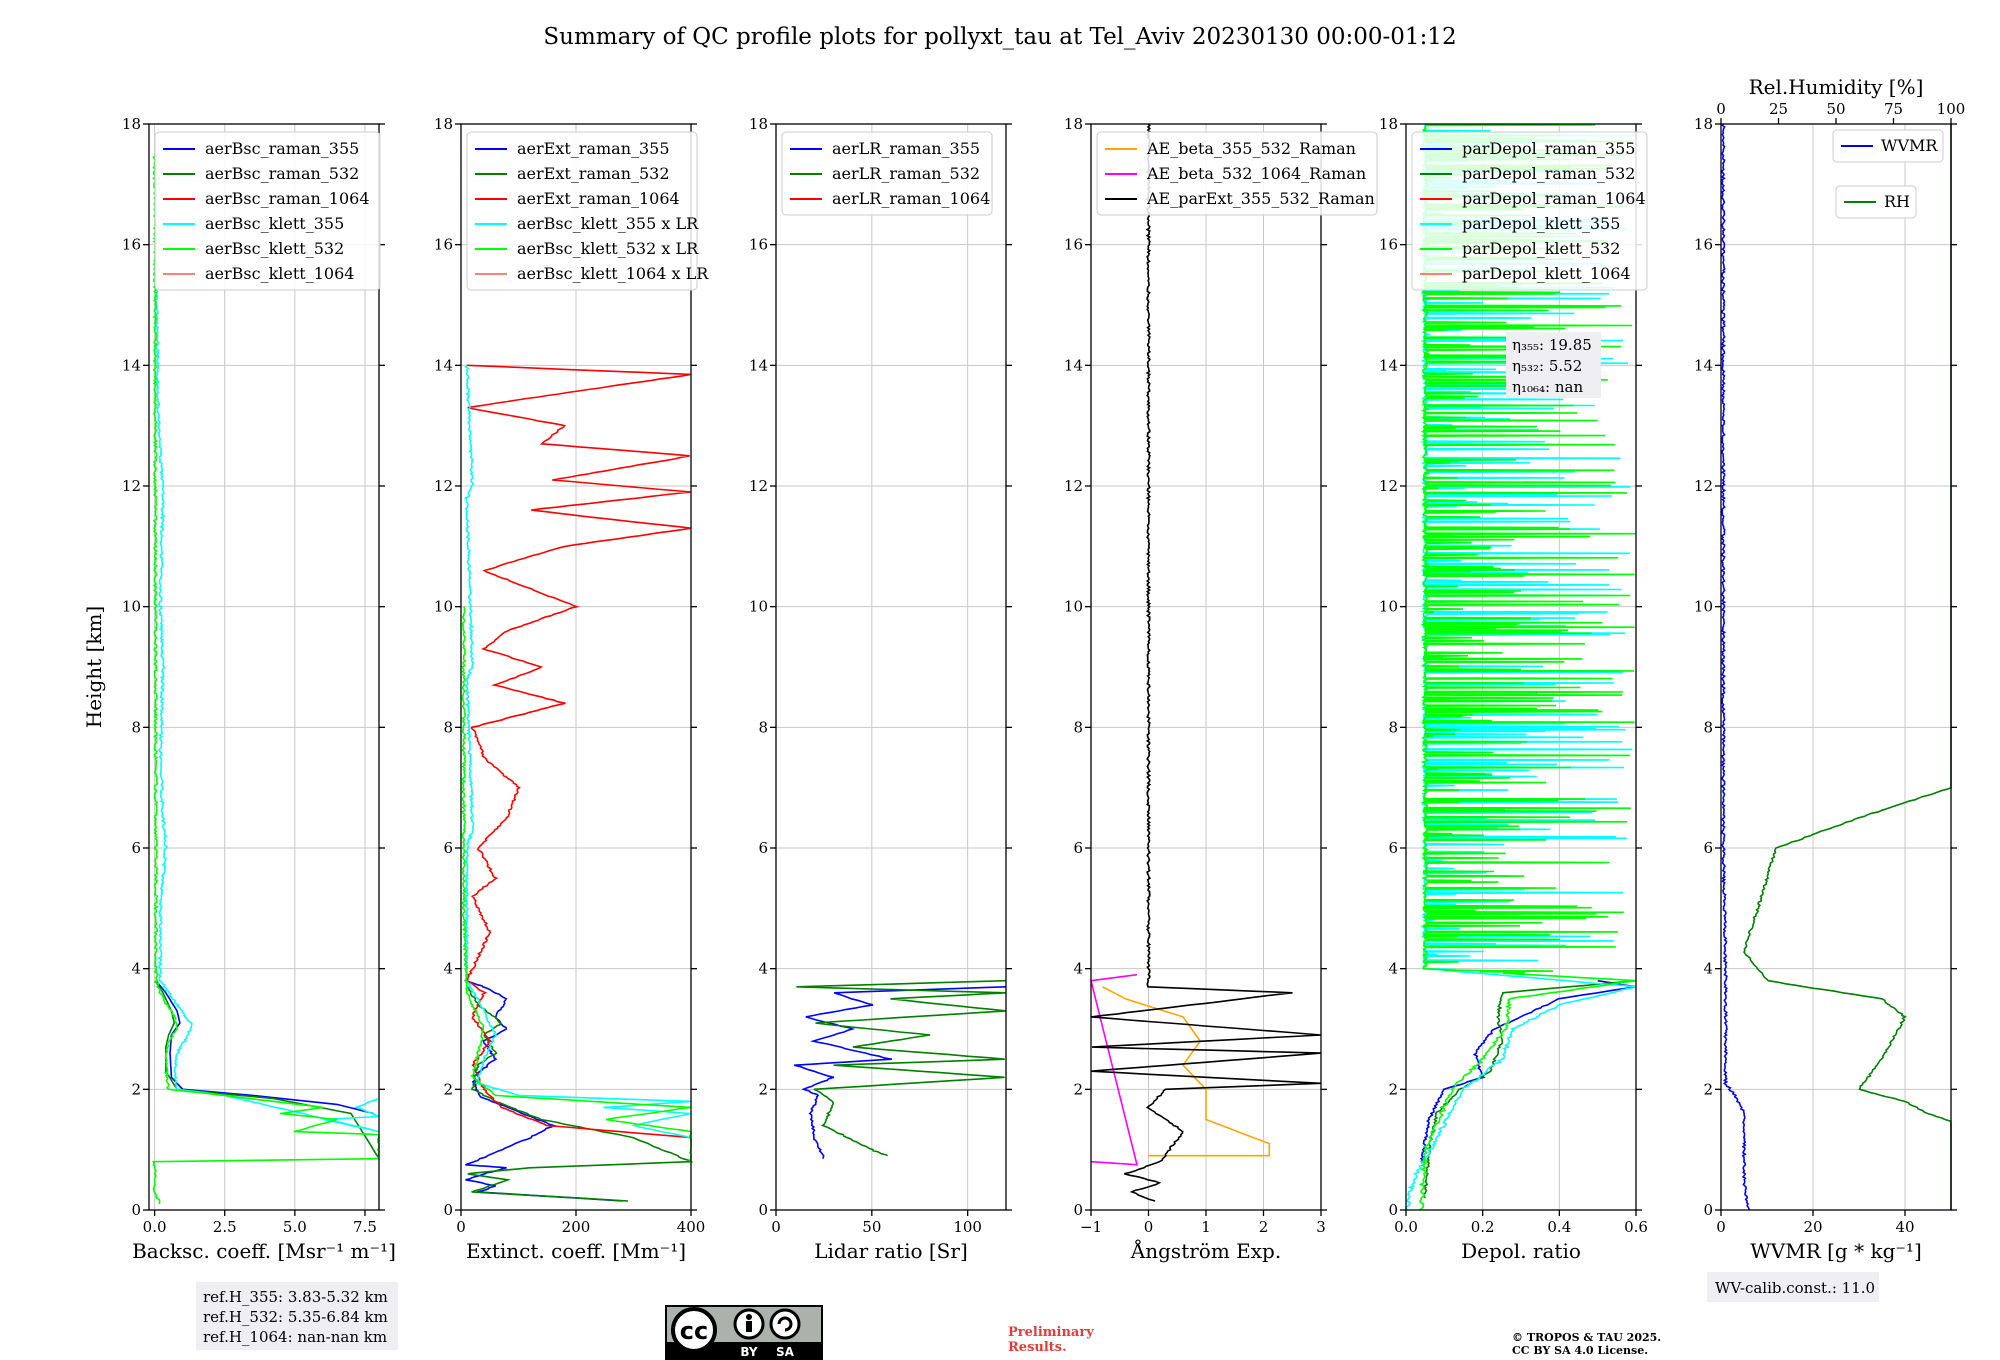 The image size is (2000, 1360). Describe the element at coordinates (264, 1251) in the screenshot. I see `x-axis-label: Backsc. coeff. [Msr⁻¹ m⁻¹]` at that location.